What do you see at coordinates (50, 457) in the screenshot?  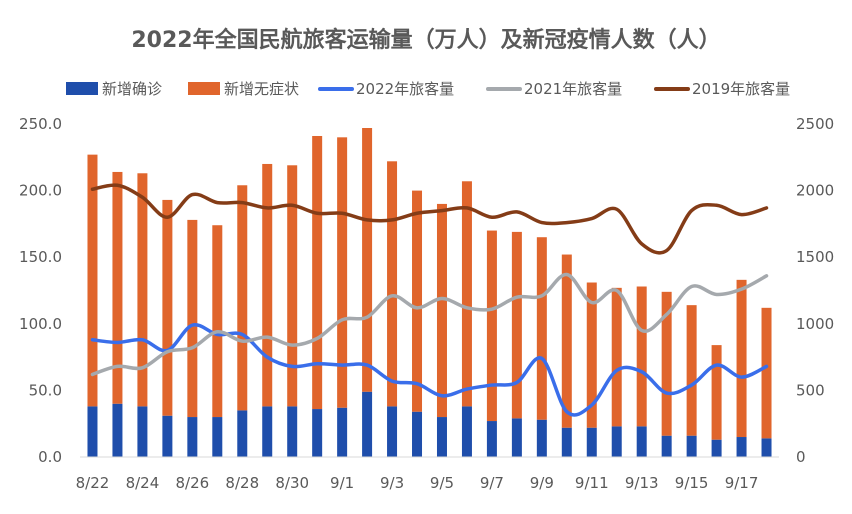 I see `left-tick-label: 0.0` at bounding box center [50, 457].